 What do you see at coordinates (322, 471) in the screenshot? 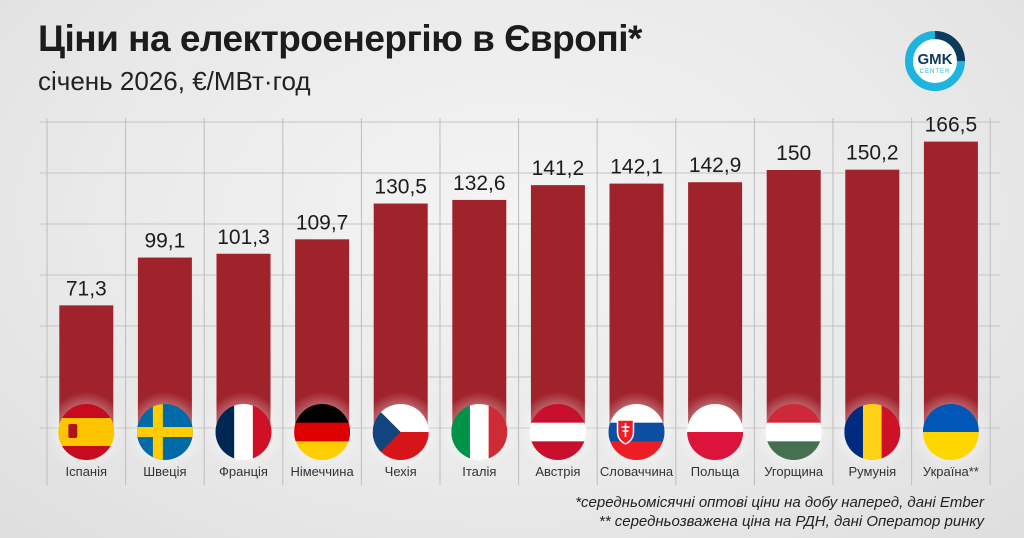
I see `category-label: Німеччина` at bounding box center [322, 471].